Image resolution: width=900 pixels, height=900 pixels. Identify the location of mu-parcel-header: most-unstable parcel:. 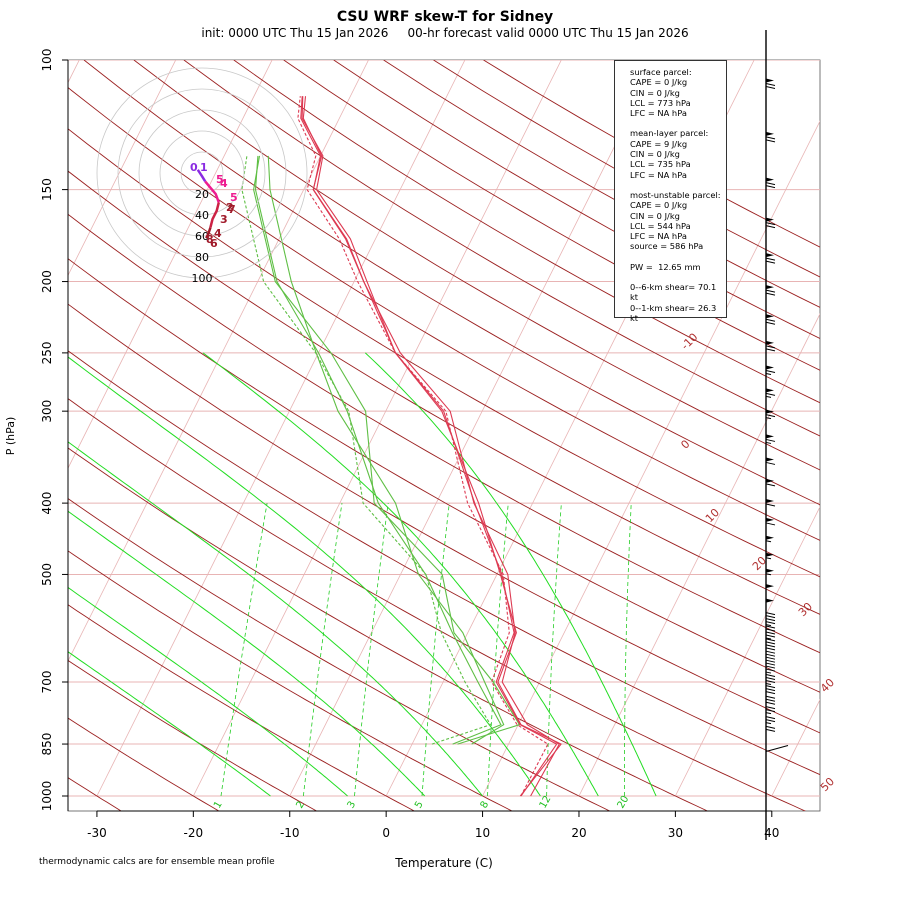
(675, 194).